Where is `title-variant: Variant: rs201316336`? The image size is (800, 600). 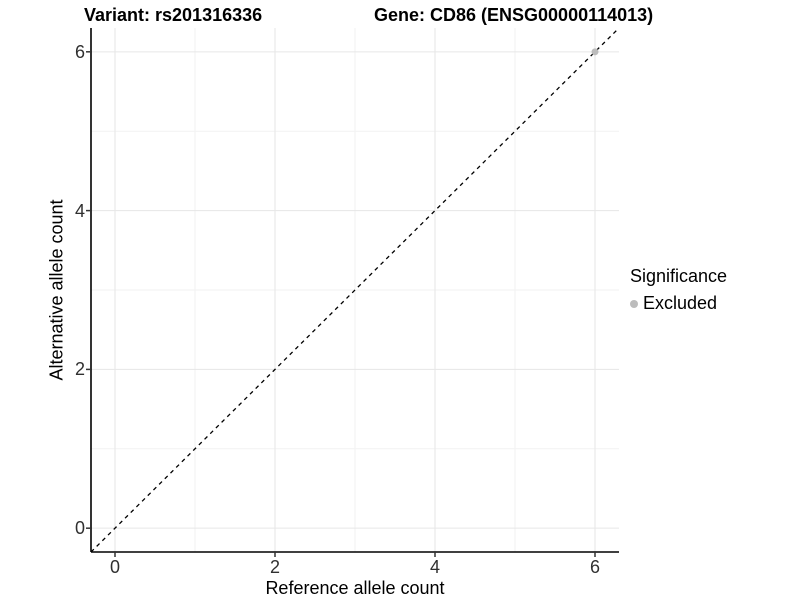 title-variant: Variant: rs201316336 is located at coordinates (173, 15).